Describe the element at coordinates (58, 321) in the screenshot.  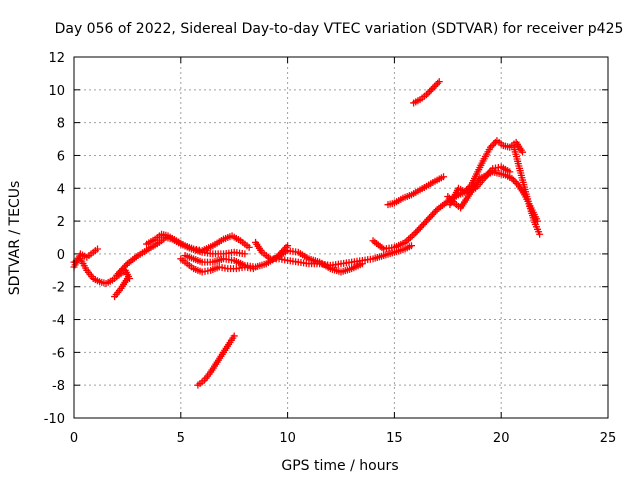
I see `y-tick-label: -4` at that location.